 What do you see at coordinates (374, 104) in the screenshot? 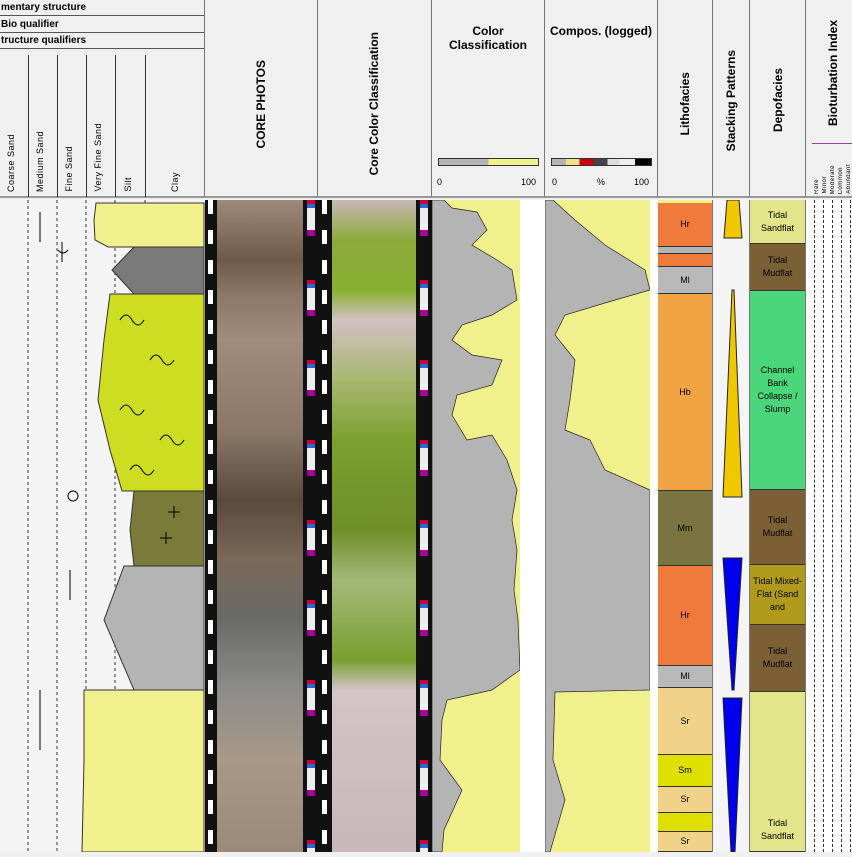
I see `core-color-title: Core Color Classification` at bounding box center [374, 104].